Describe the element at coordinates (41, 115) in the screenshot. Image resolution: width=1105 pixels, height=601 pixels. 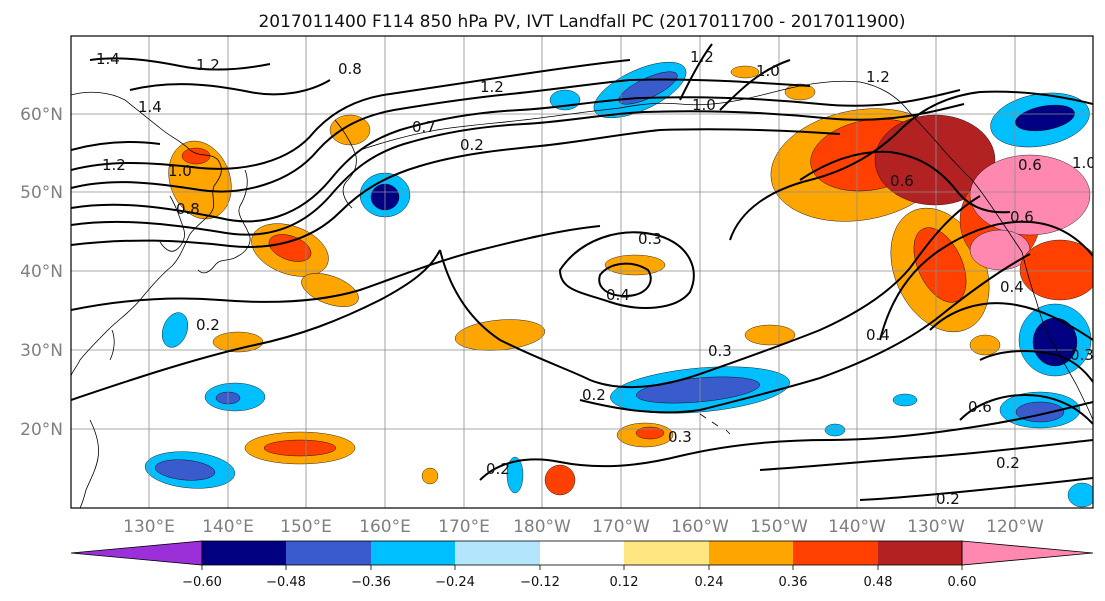
I see `lat-tick-label: 60°N` at that location.